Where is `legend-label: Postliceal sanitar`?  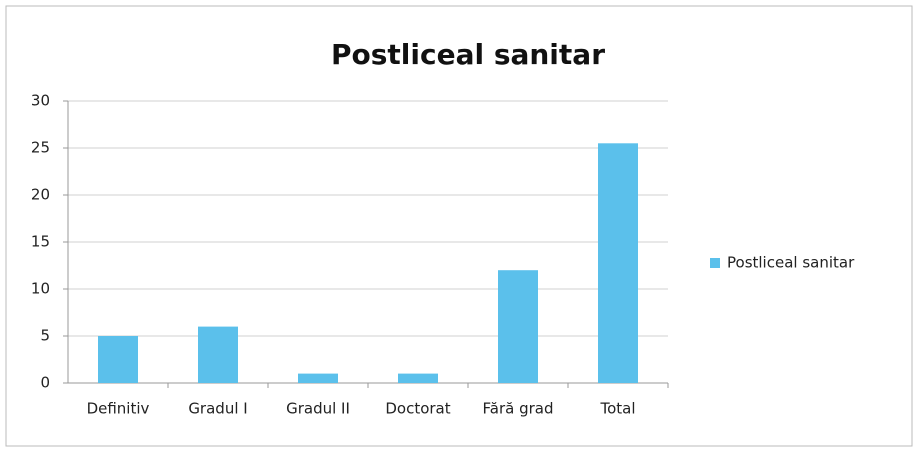 legend-label: Postliceal sanitar is located at coordinates (791, 263).